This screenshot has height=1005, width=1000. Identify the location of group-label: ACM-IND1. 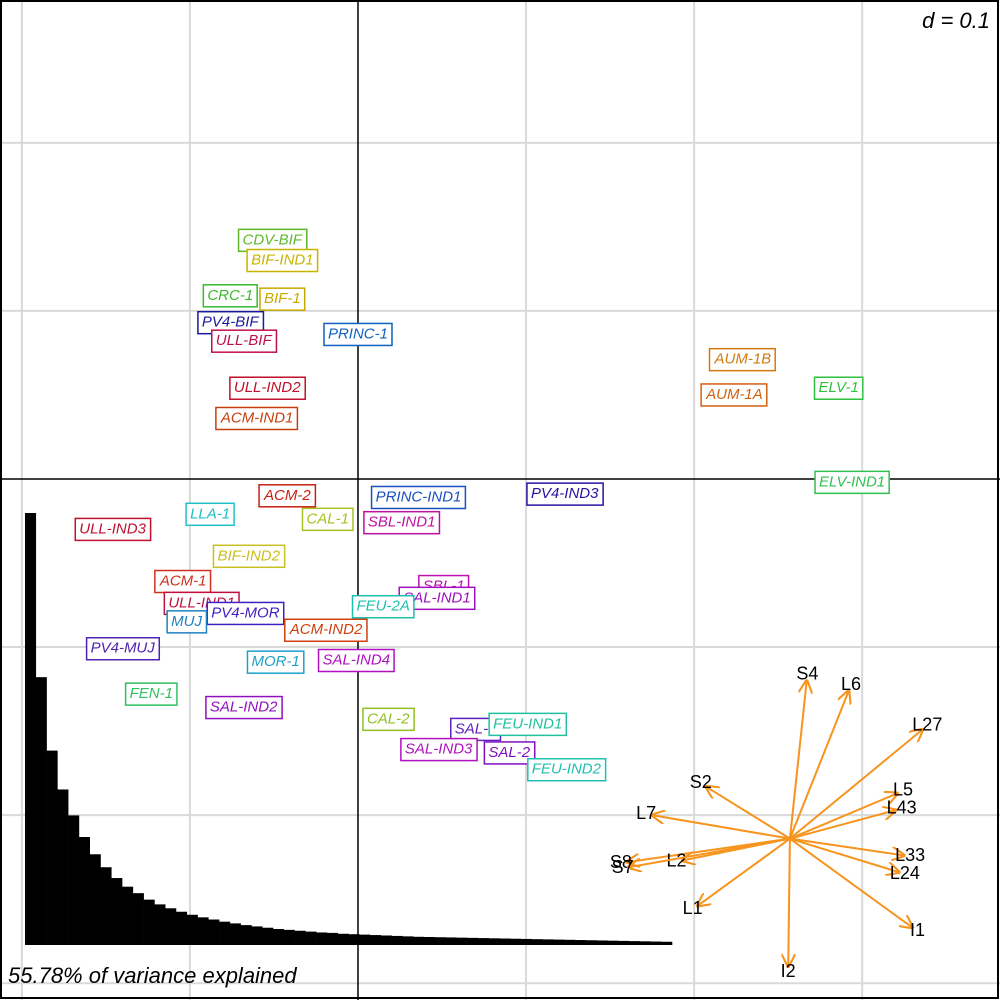
(257, 417).